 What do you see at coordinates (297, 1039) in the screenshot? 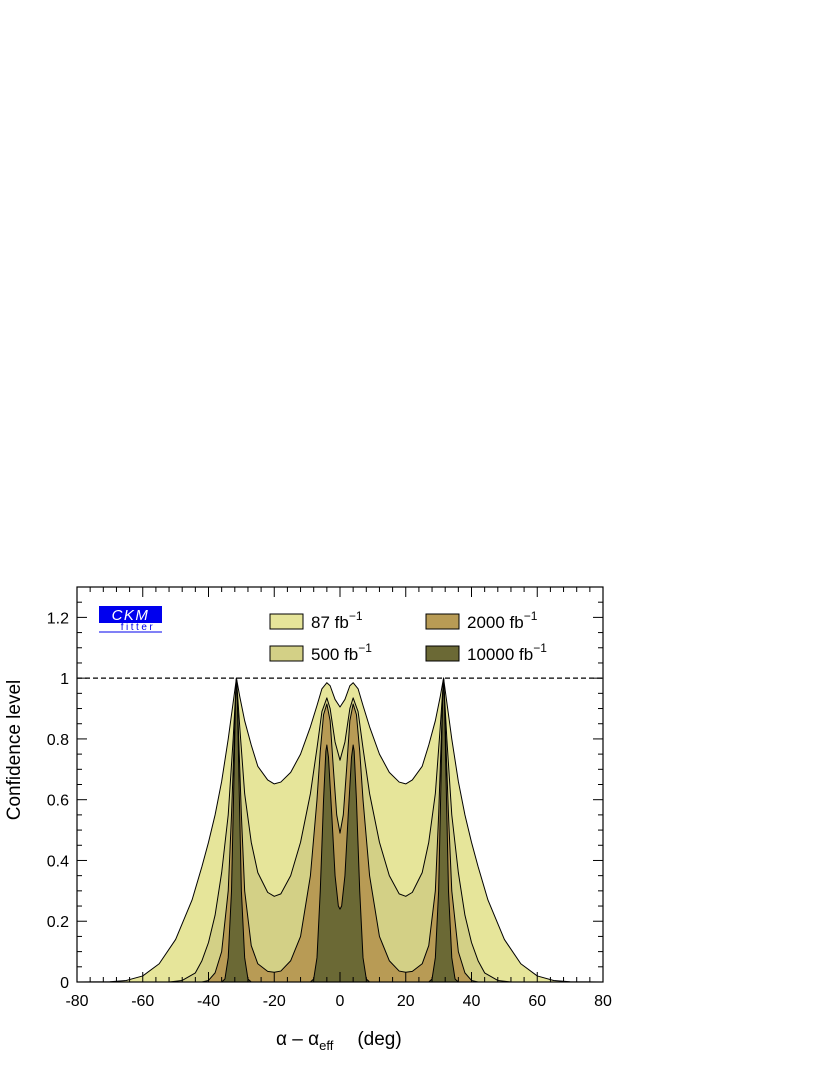
I see `x-axis-title-main: α – α` at bounding box center [297, 1039].